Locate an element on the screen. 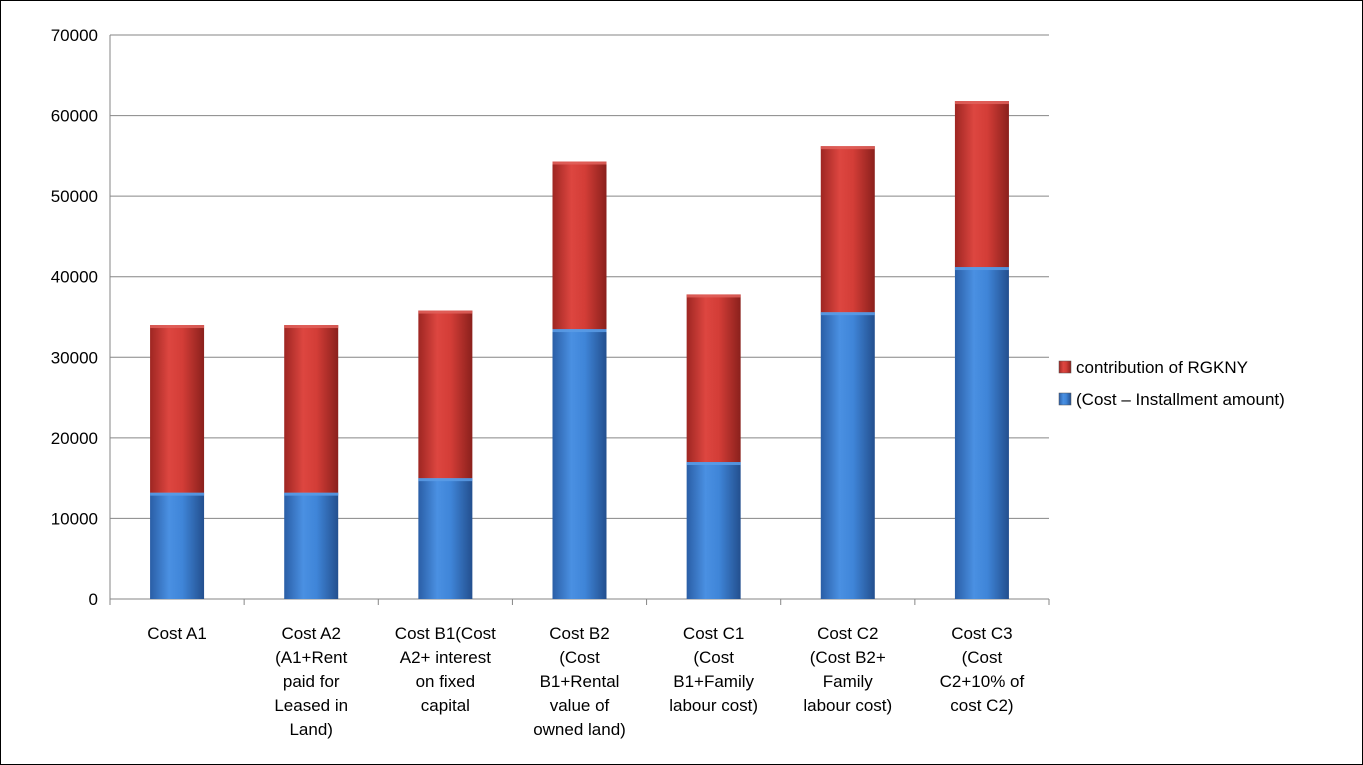 Image resolution: width=1363 pixels, height=765 pixels. y-tick-label: 70000 is located at coordinates (74, 35).